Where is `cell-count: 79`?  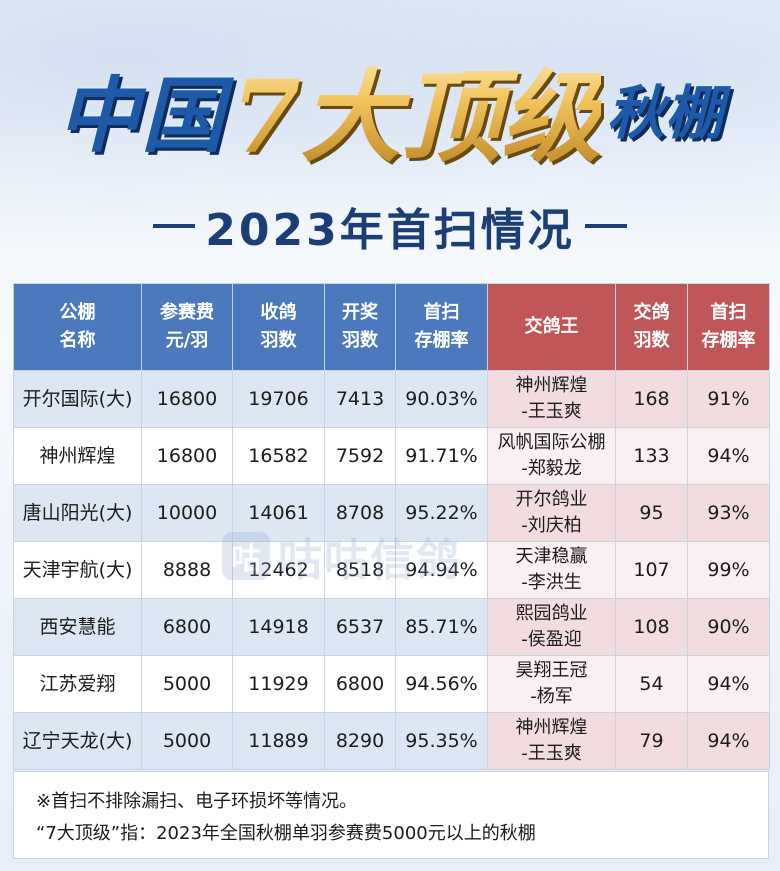 cell-count: 79 is located at coordinates (651, 741).